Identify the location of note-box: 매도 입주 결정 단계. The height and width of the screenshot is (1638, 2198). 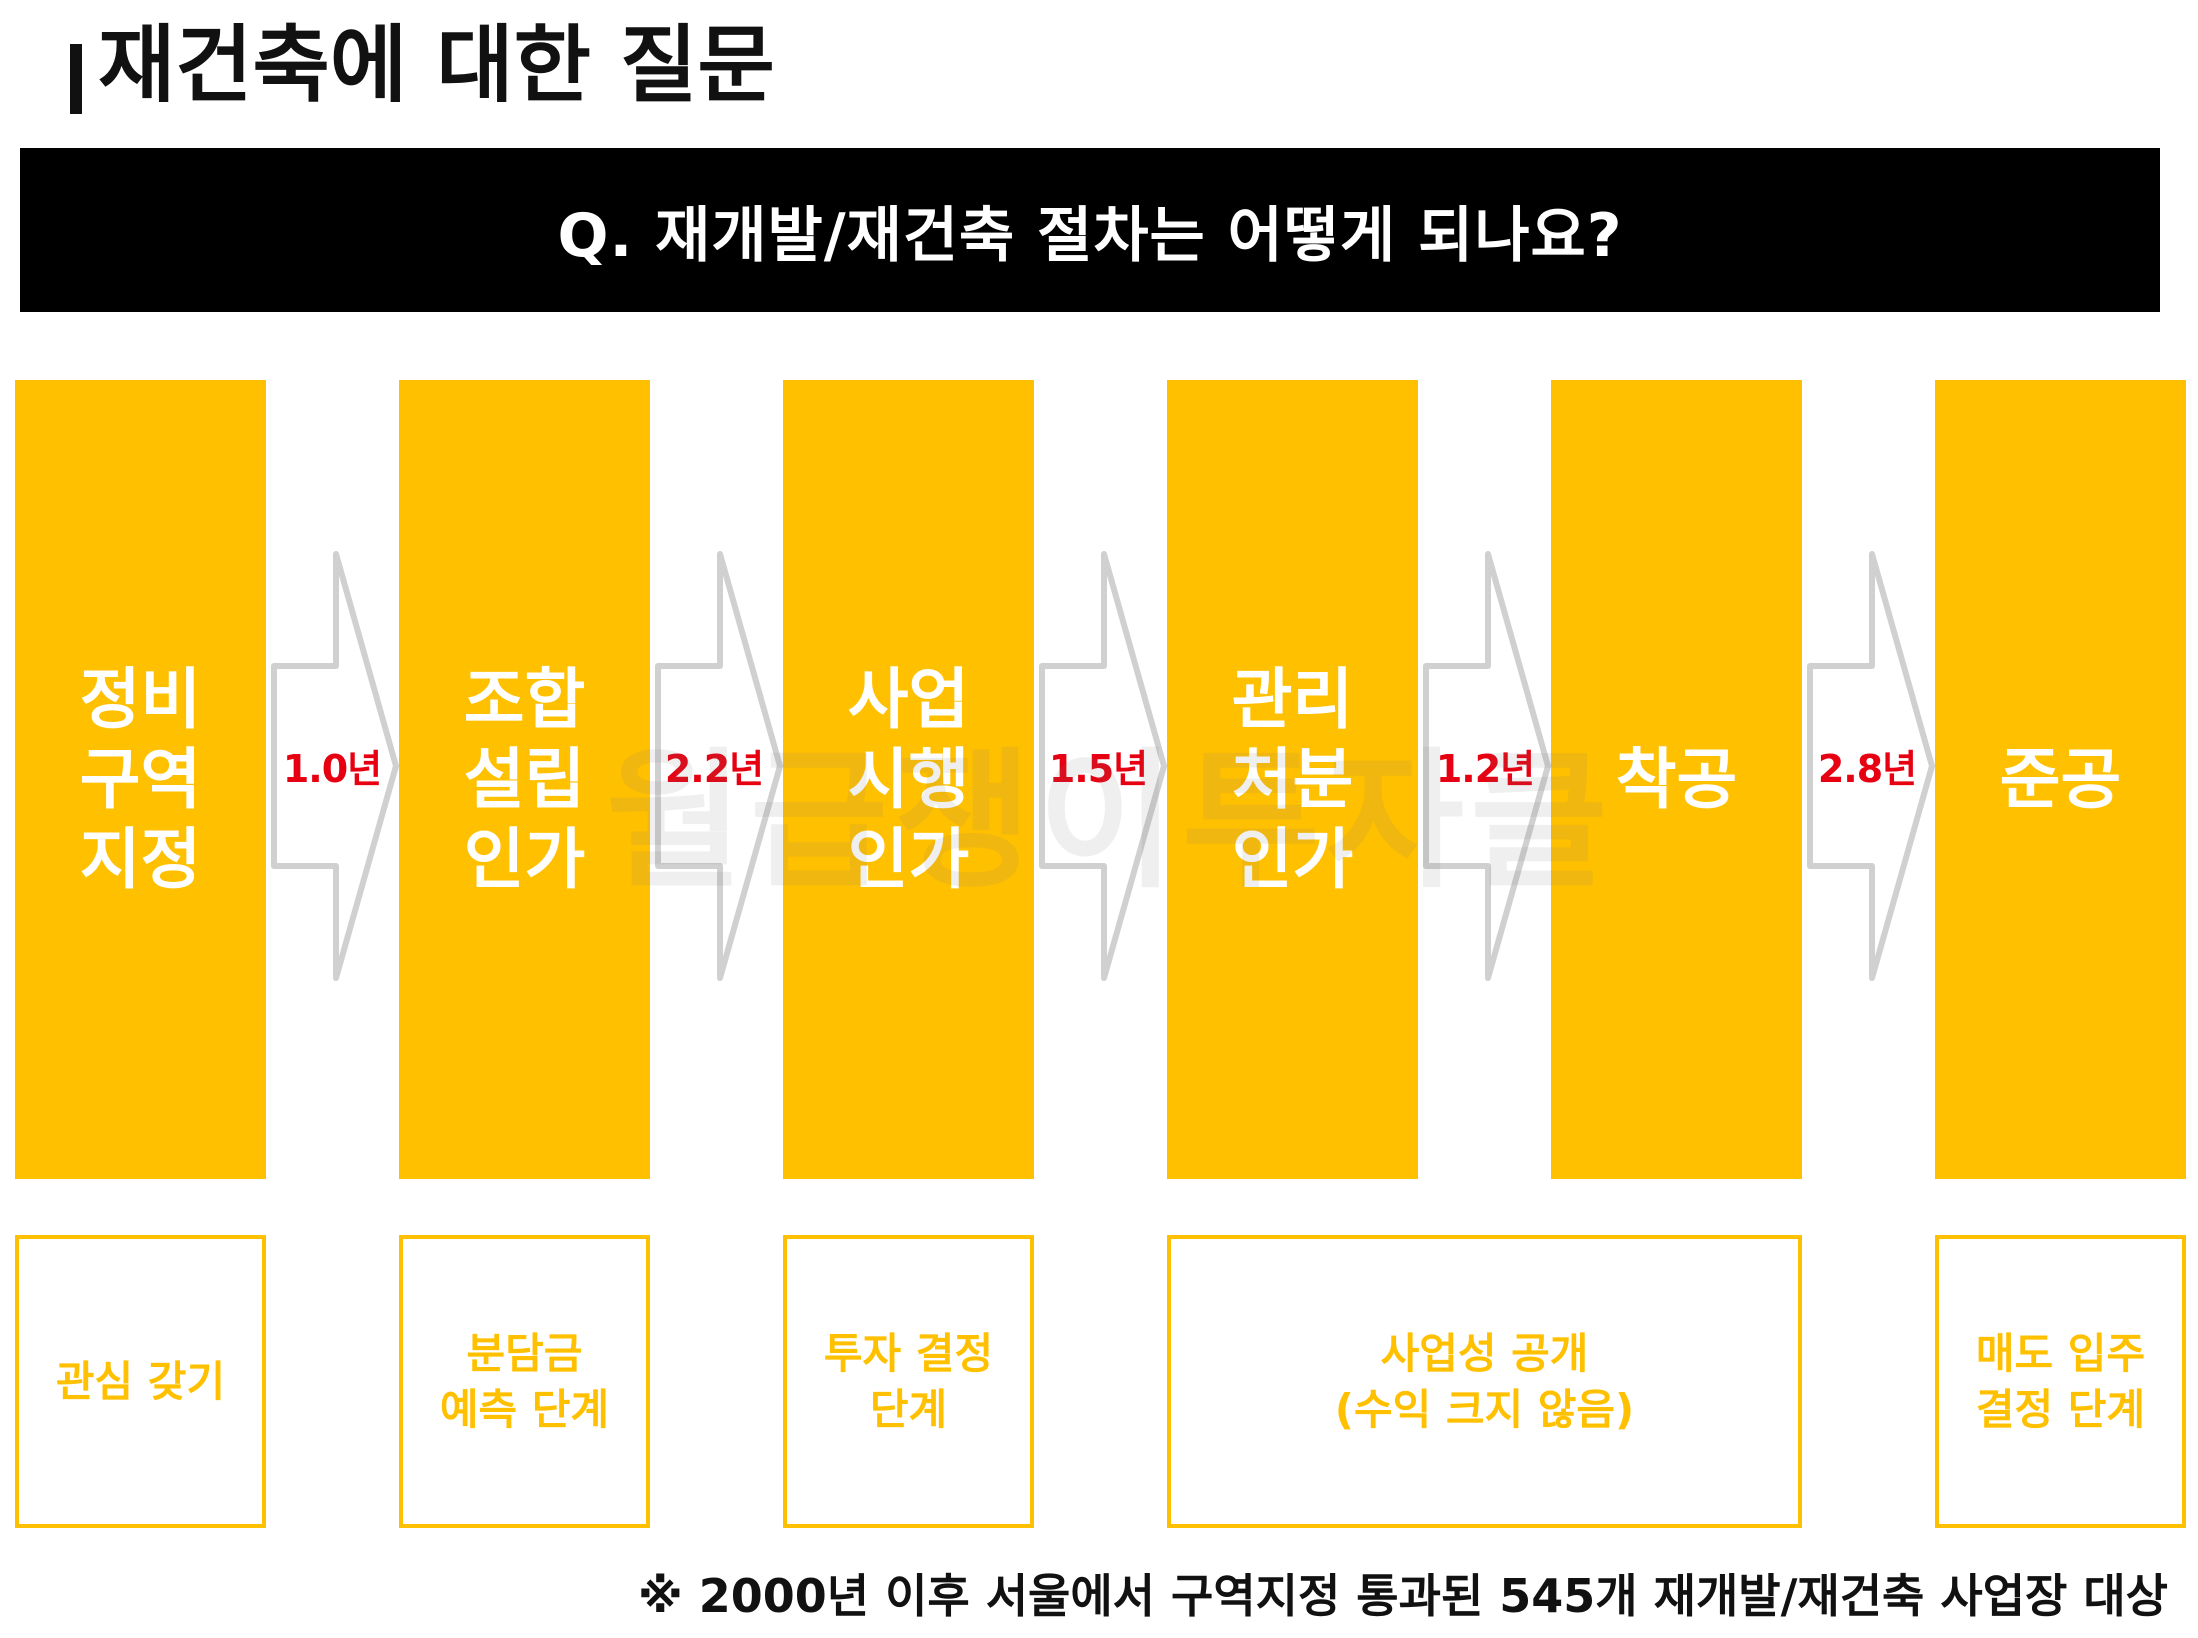
(2060, 1381).